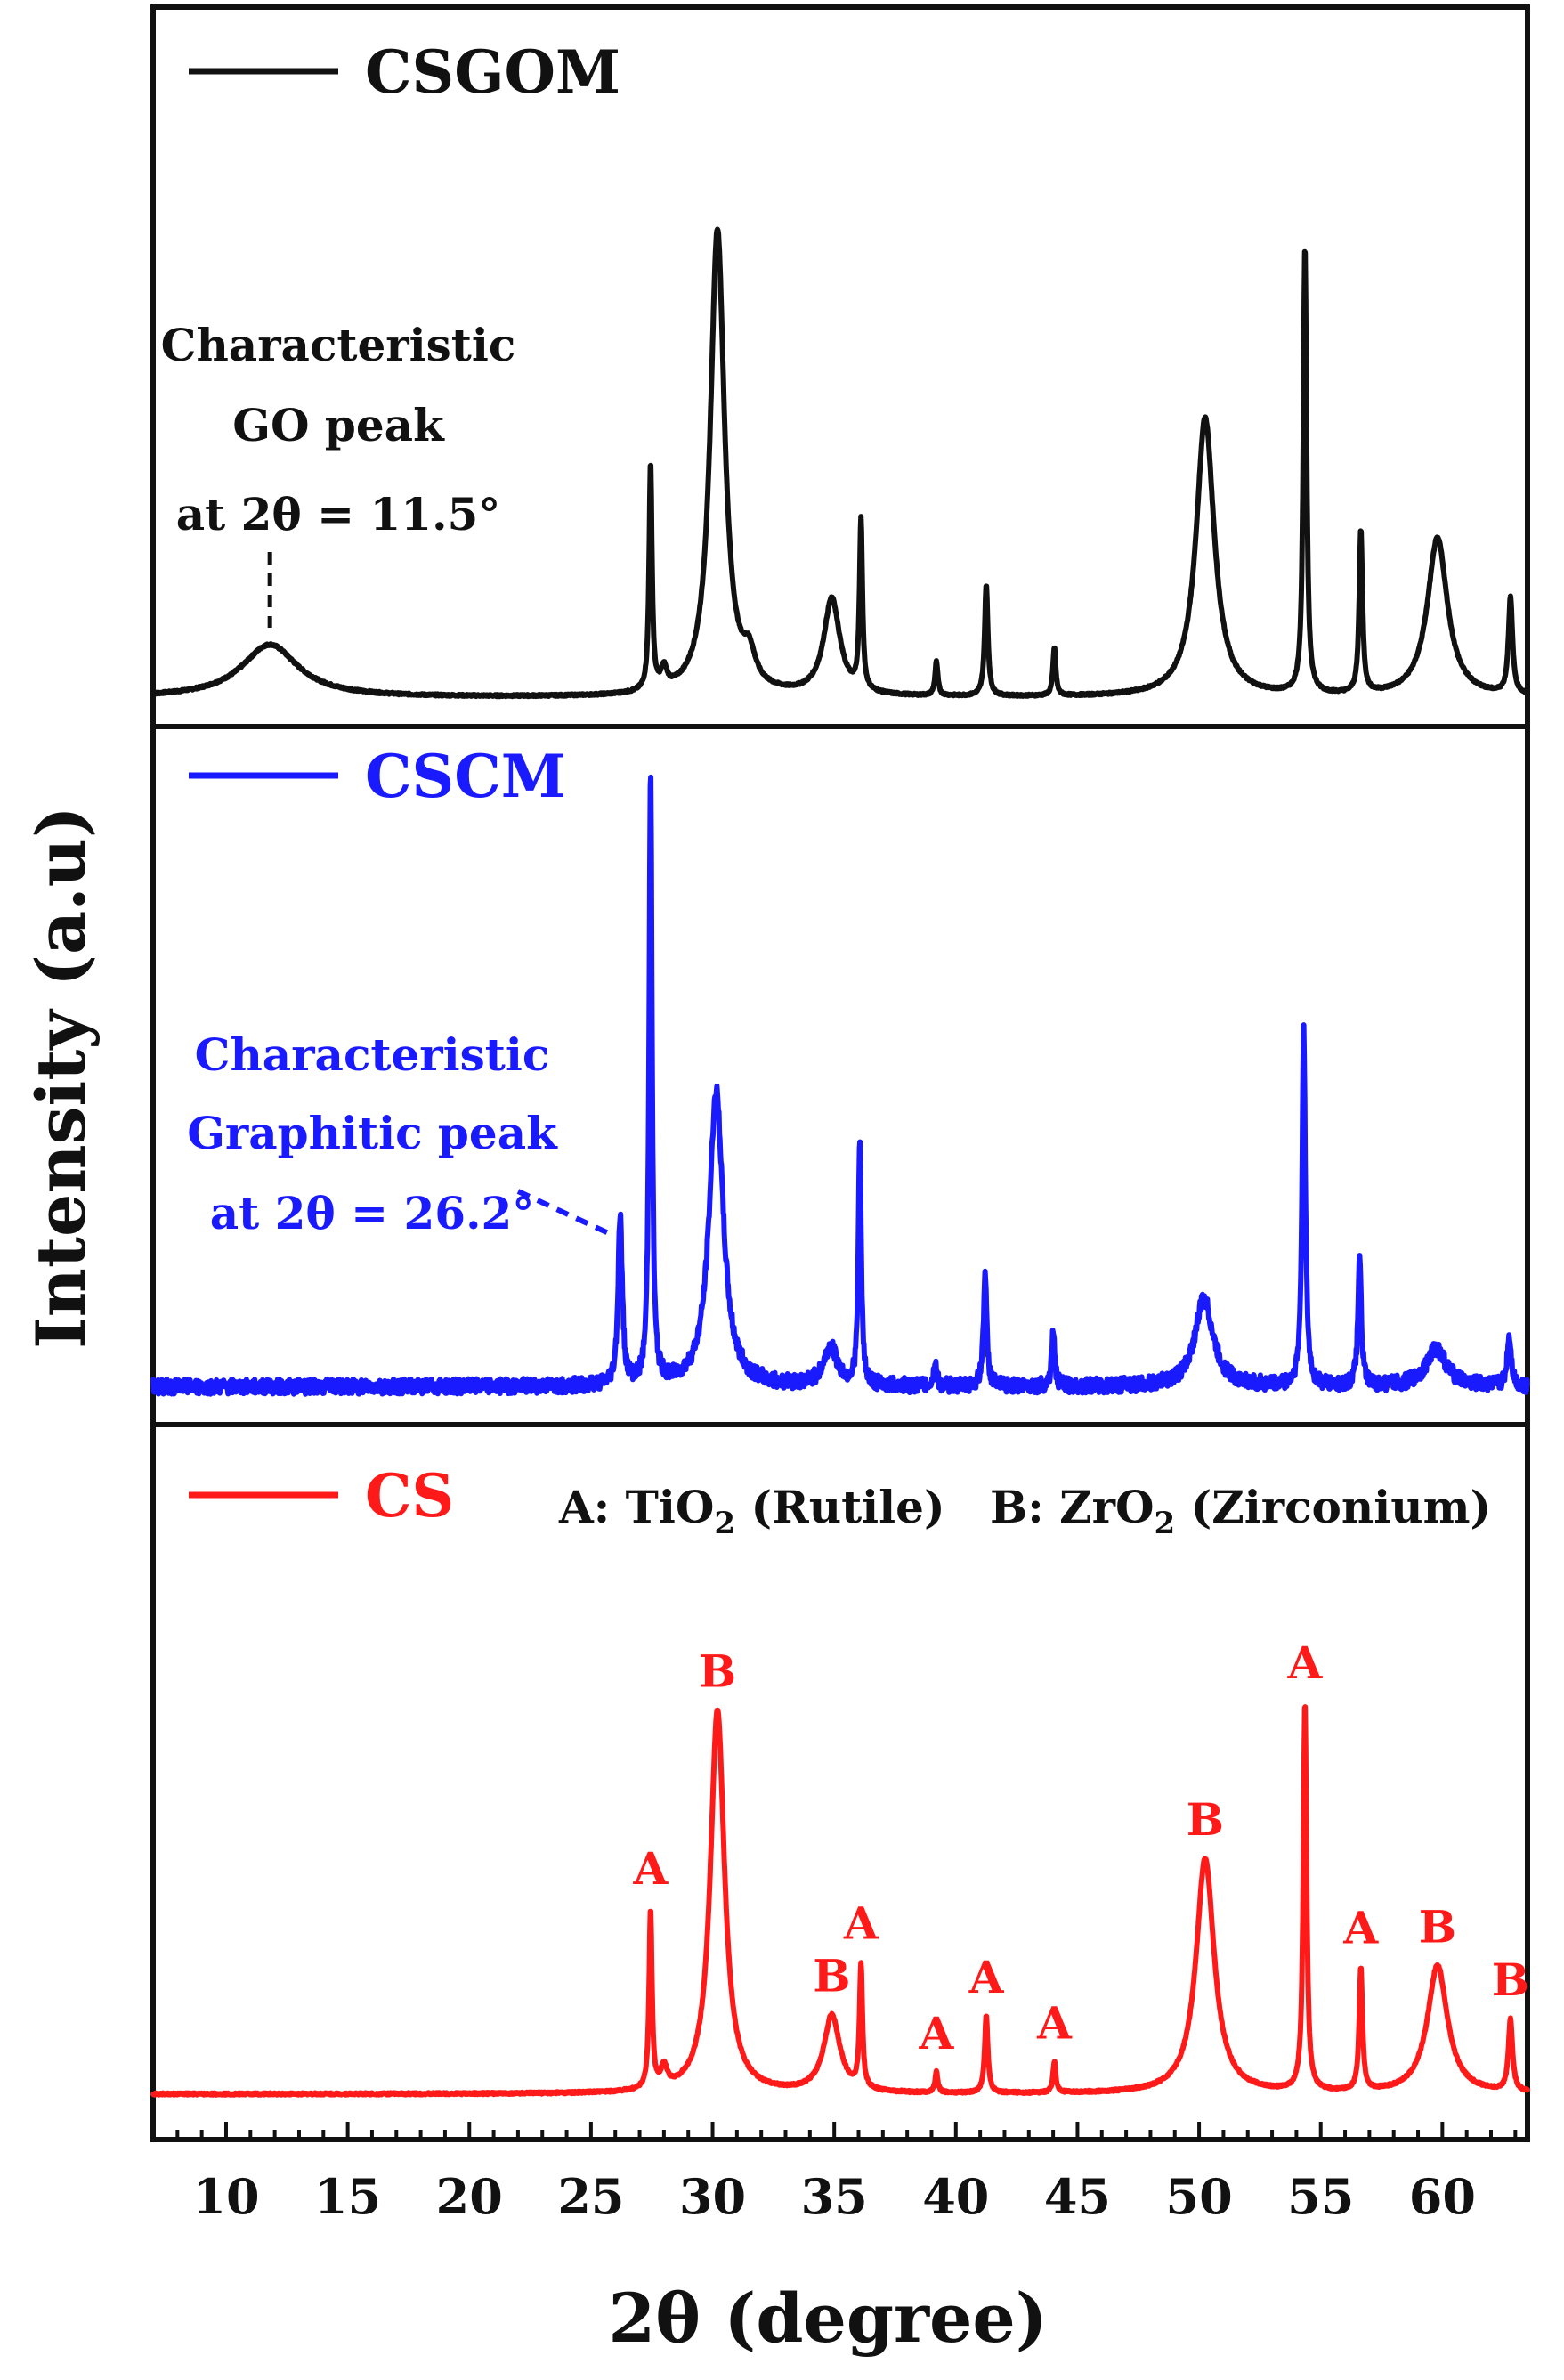 The image size is (1564, 2380). What do you see at coordinates (834, 2196) in the screenshot?
I see `x-tick-label: 35` at bounding box center [834, 2196].